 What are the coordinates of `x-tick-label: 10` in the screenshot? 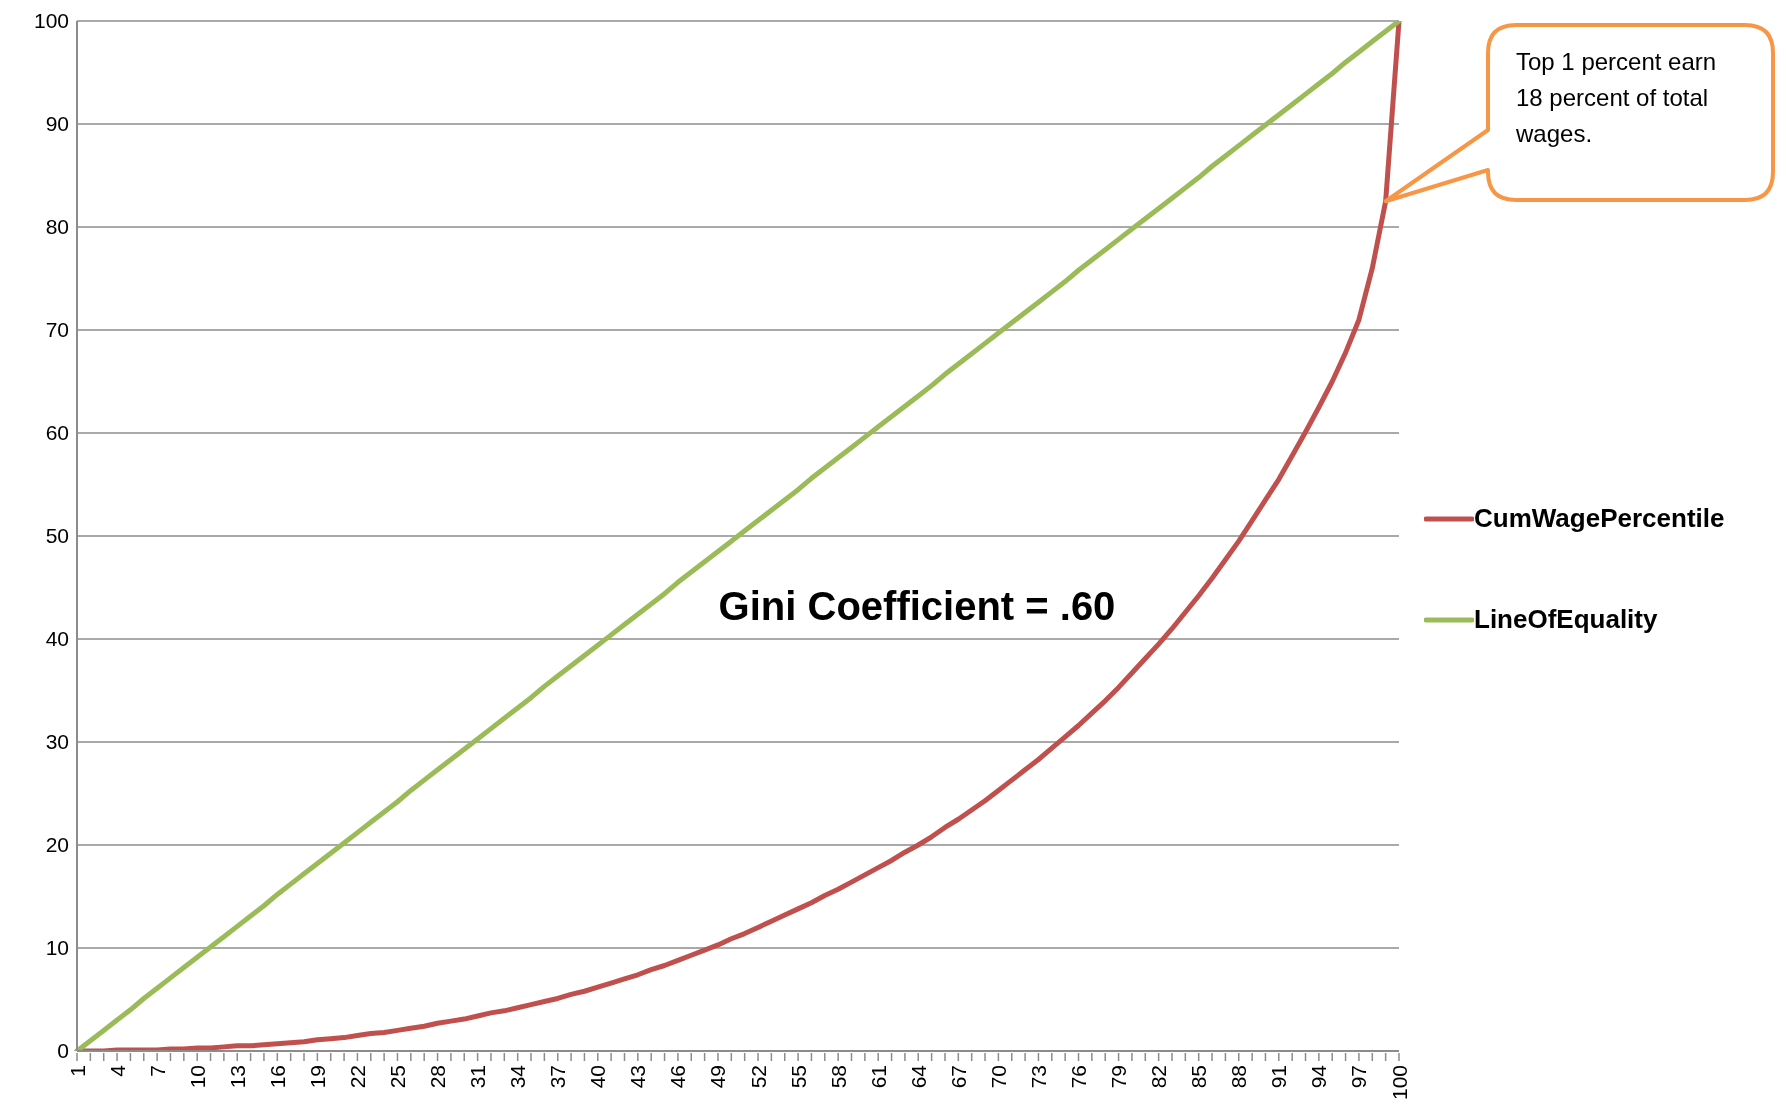 It's located at (197, 1077).